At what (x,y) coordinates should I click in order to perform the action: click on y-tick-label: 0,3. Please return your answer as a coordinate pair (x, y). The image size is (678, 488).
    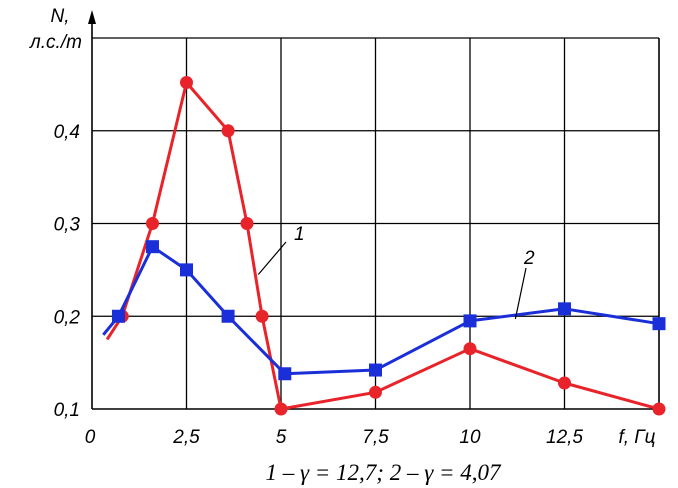
    Looking at the image, I should click on (67, 225).